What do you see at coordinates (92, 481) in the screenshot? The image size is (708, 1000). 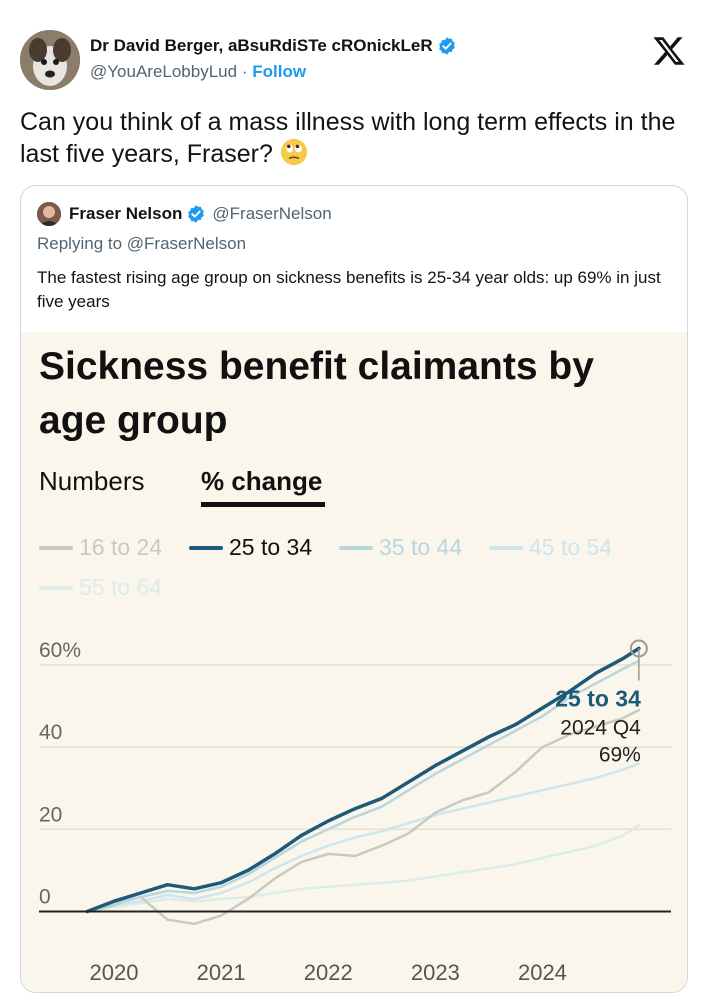 I see `tab-numbers: Numbers` at bounding box center [92, 481].